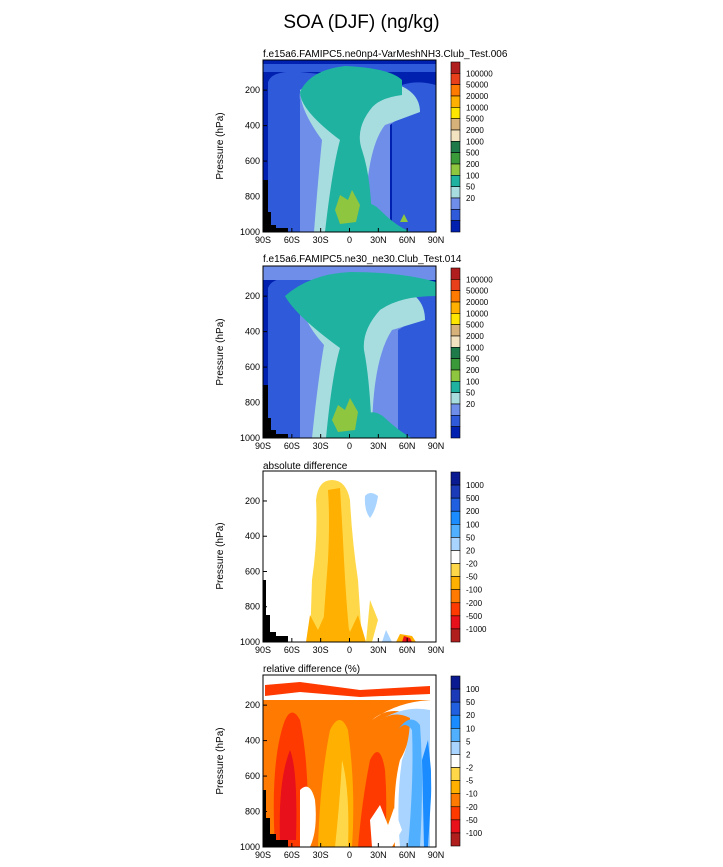 This screenshot has height=867, width=723. I want to click on panel-3-title: absolute difference, so click(305, 466).